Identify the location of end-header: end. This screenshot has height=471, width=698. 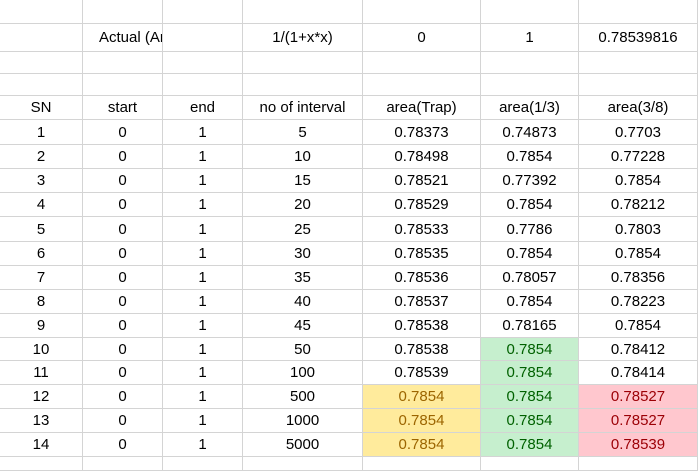
(203, 108).